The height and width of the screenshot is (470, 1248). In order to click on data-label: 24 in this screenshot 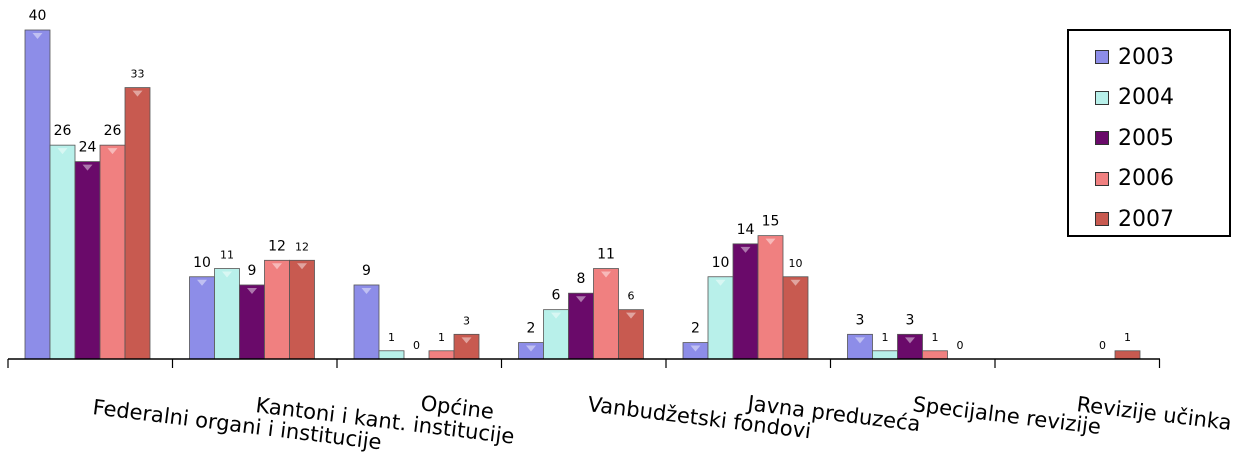, I will do `click(88, 148)`.